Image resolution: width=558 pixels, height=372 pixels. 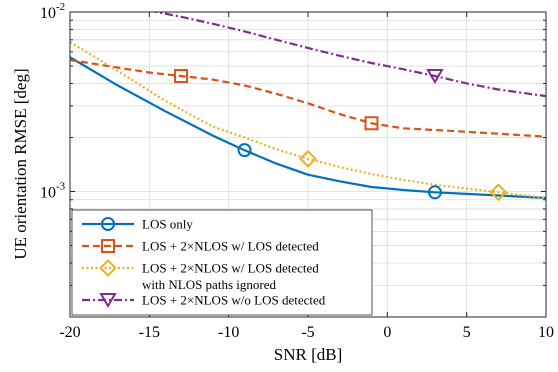 I want to click on x-tick-label: 0, so click(x=387, y=332).